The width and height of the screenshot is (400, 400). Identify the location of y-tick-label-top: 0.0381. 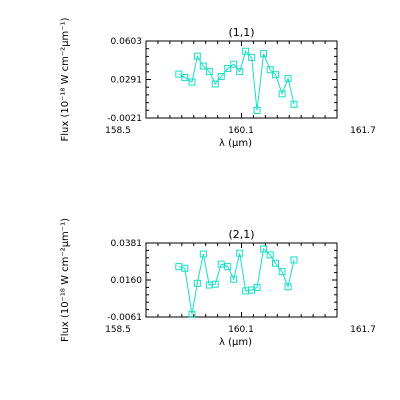
(127, 244).